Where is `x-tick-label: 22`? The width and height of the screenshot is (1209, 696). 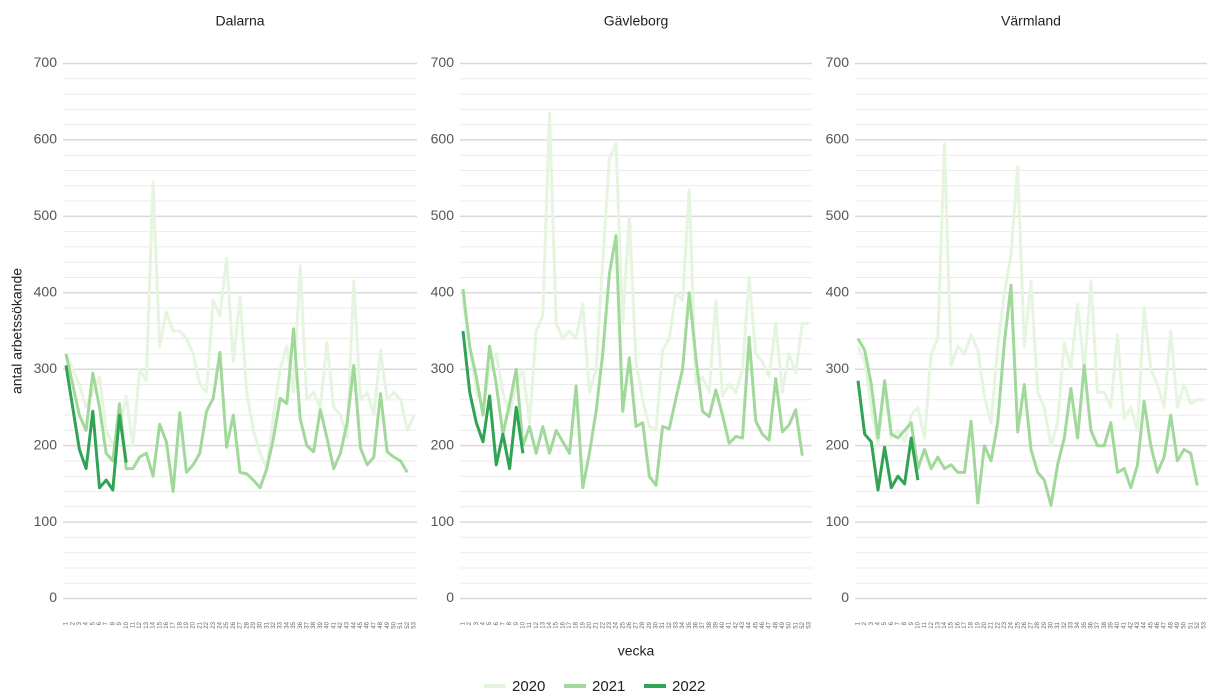
x-tick-label: 22 is located at coordinates (603, 624).